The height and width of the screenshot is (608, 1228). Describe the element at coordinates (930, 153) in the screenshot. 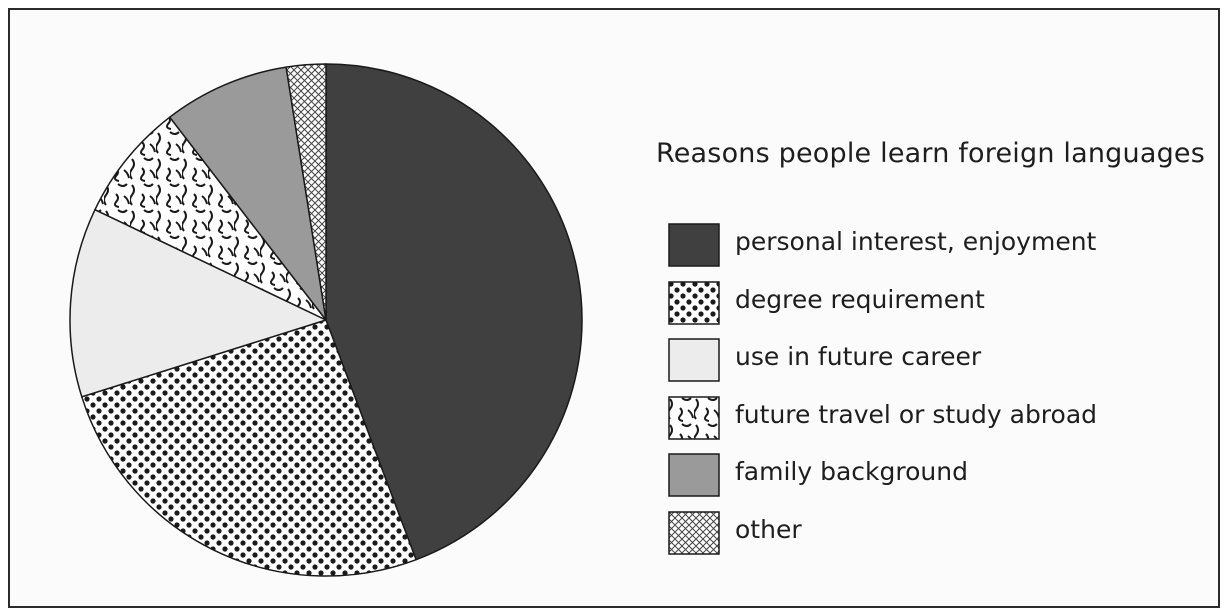

I see `chart-title: Reasons people learn foreign languages` at that location.